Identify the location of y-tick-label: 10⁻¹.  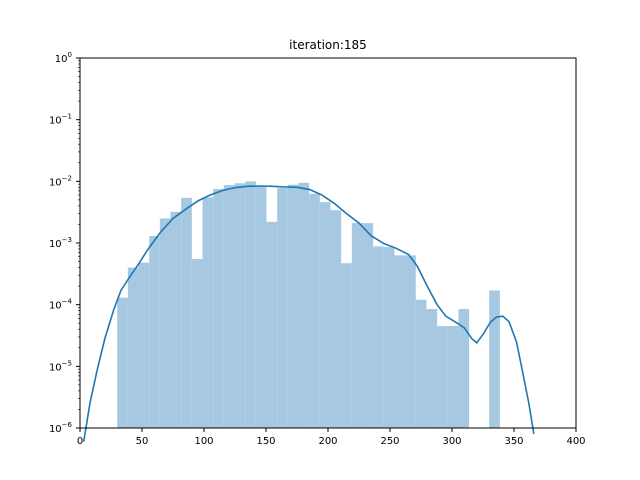
(60, 120).